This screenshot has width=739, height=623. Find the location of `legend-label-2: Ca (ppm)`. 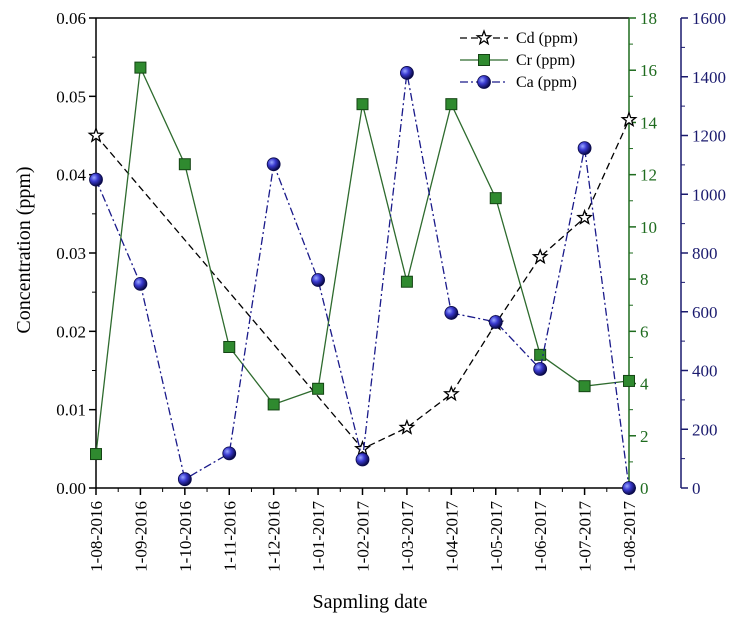

legend-label-2: Ca (ppm) is located at coordinates (546, 82).